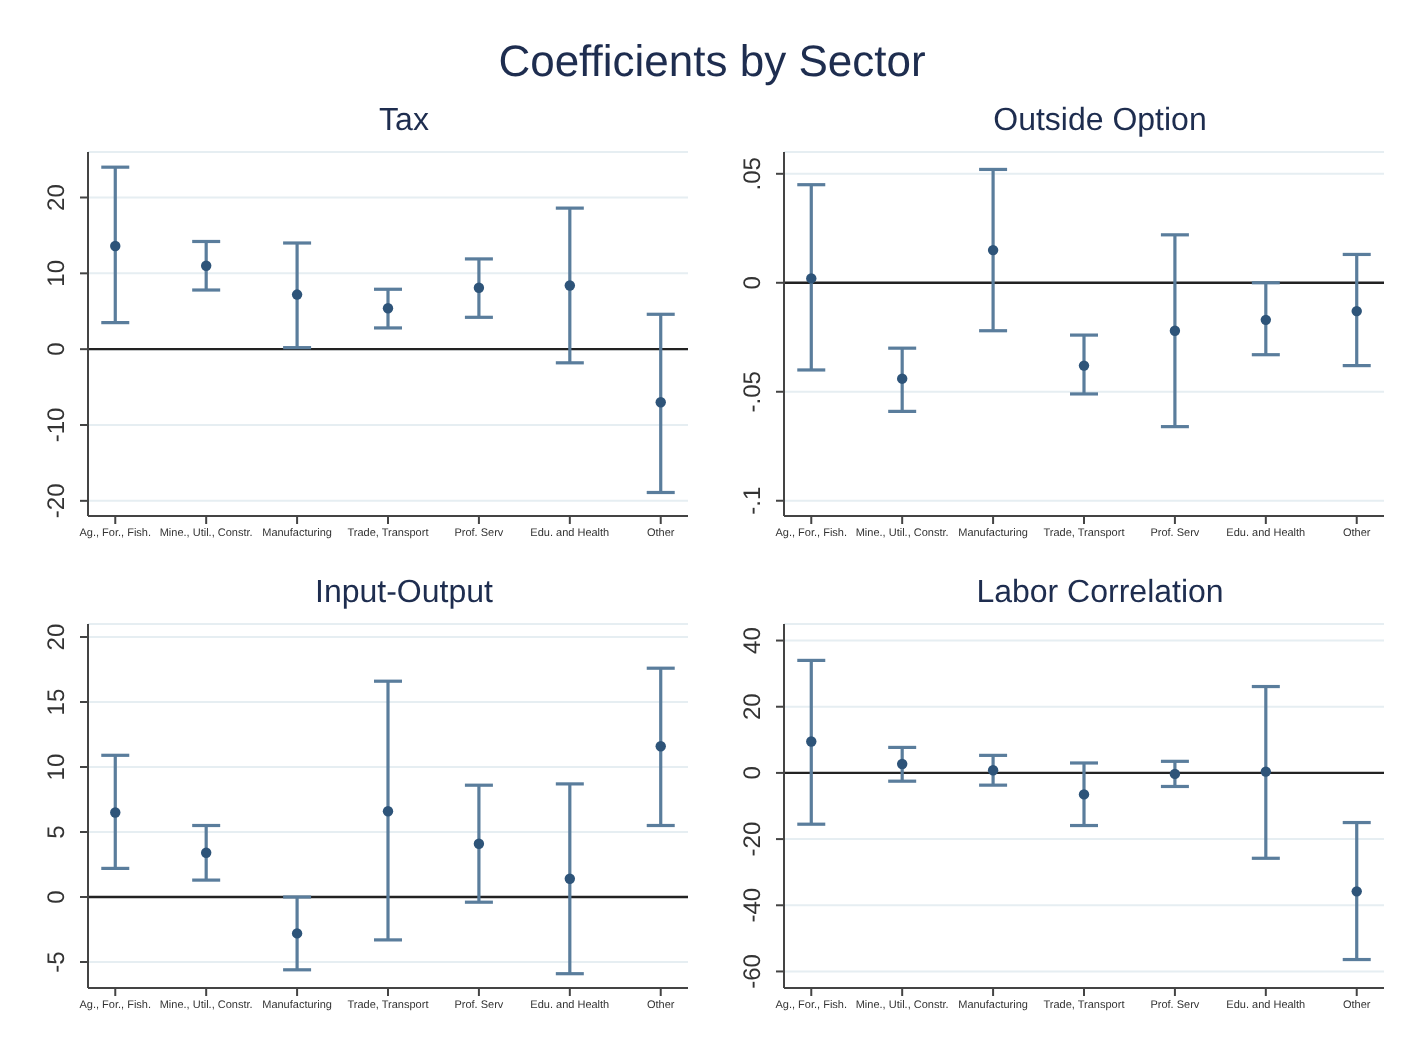 Image resolution: width=1424 pixels, height=1050 pixels. Describe the element at coordinates (404, 123) in the screenshot. I see `chart-title: Tax` at that location.